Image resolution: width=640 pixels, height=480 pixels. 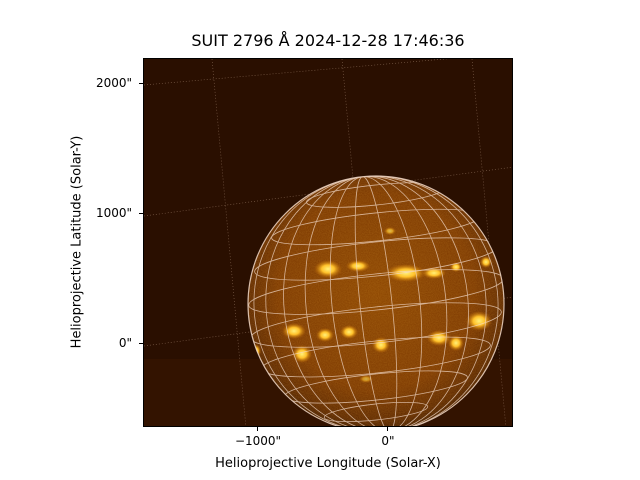 I want to click on figure-title: SUIT 2796 Å 2024-12-28 17:46:36, so click(x=328, y=40).